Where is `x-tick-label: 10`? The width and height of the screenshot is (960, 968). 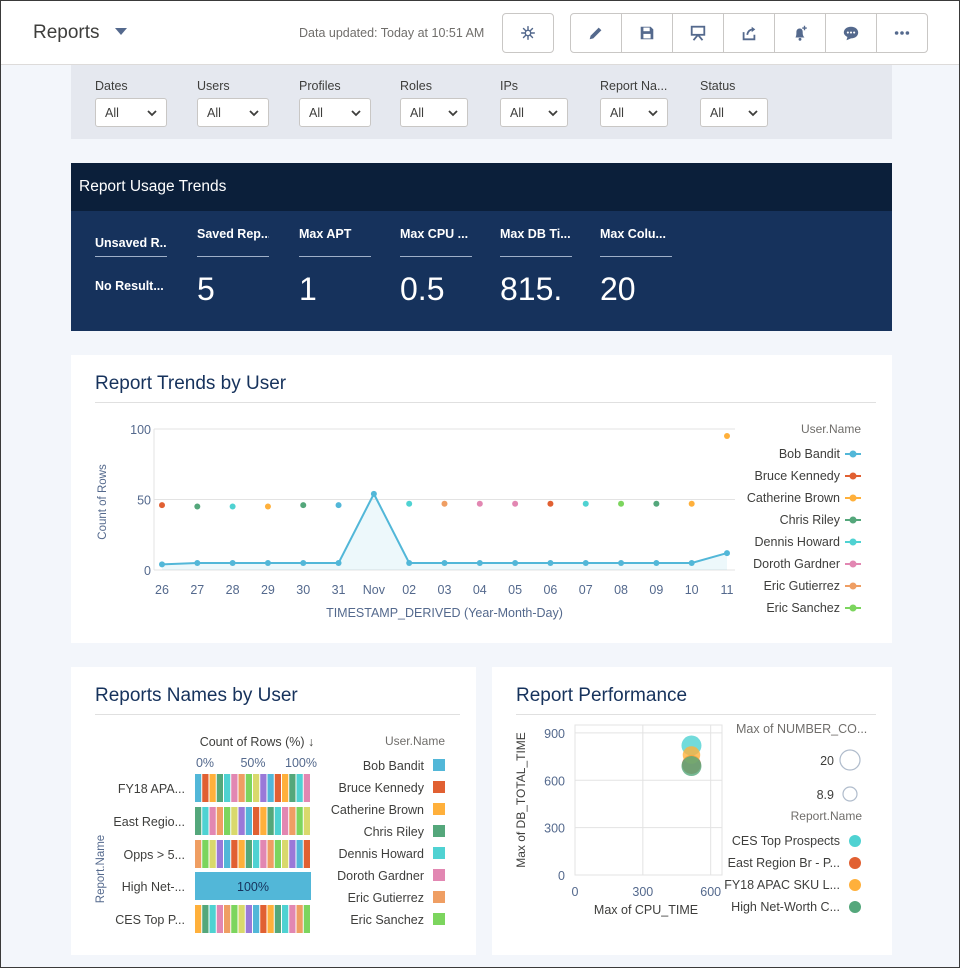
x-tick-label: 10 is located at coordinates (692, 590).